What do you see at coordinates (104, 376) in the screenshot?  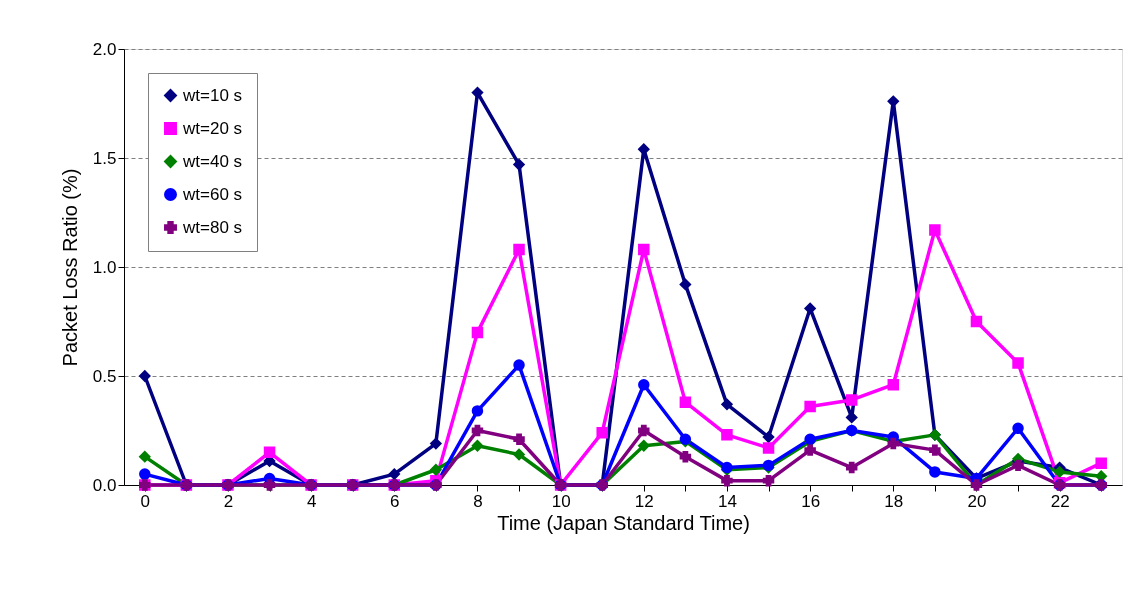 I see `y-tick-label: 0.5` at bounding box center [104, 376].